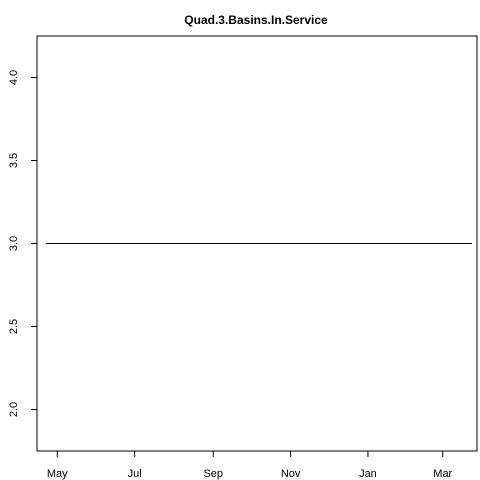  What do you see at coordinates (256, 20) in the screenshot?
I see `chart-title: Quad.3.Basins.In.Service` at bounding box center [256, 20].